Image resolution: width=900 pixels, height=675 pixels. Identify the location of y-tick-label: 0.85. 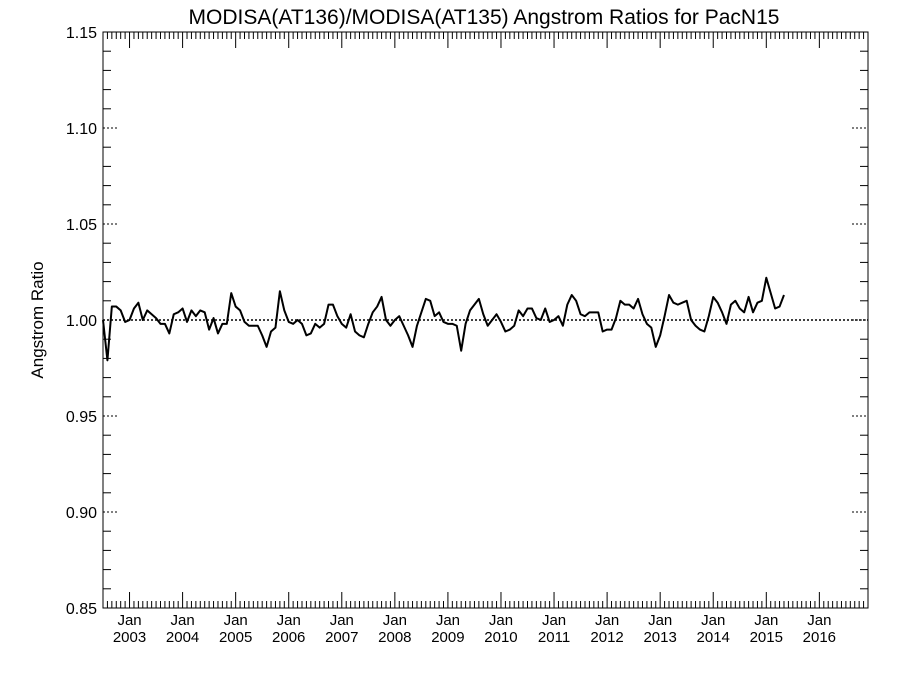
(81, 609).